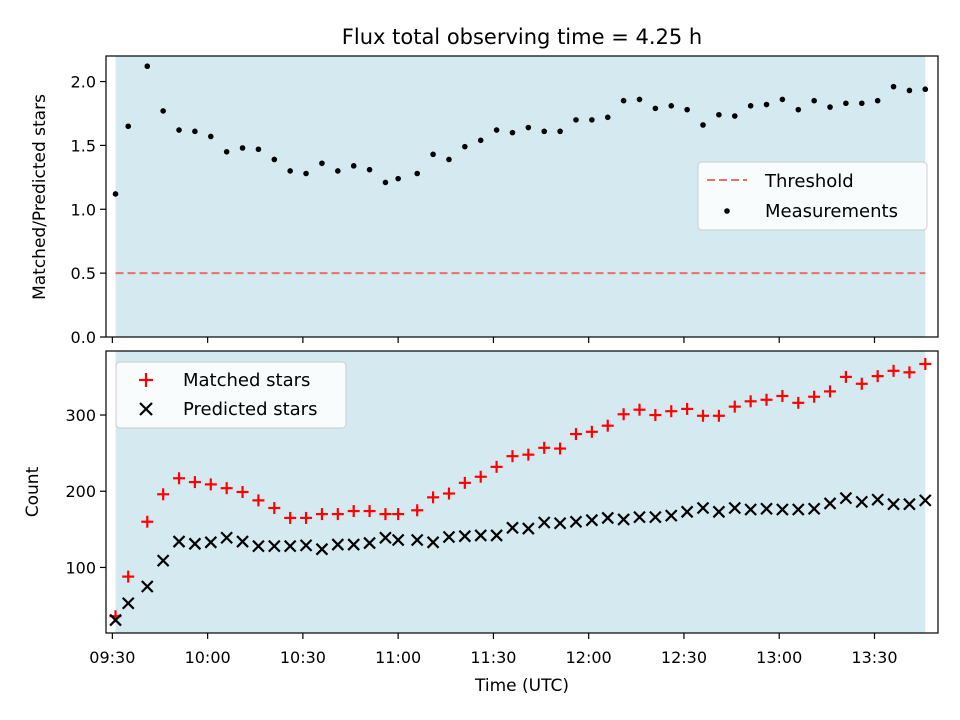  I want to click on x-tick-label: 11:30, so click(493, 657).